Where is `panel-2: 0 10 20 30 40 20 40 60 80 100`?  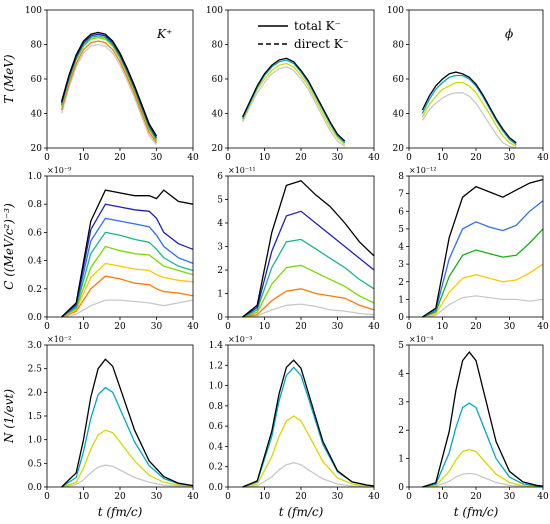 panel-2: 0 10 20 30 40 20 40 60 80 100 is located at coordinates (468, 84).